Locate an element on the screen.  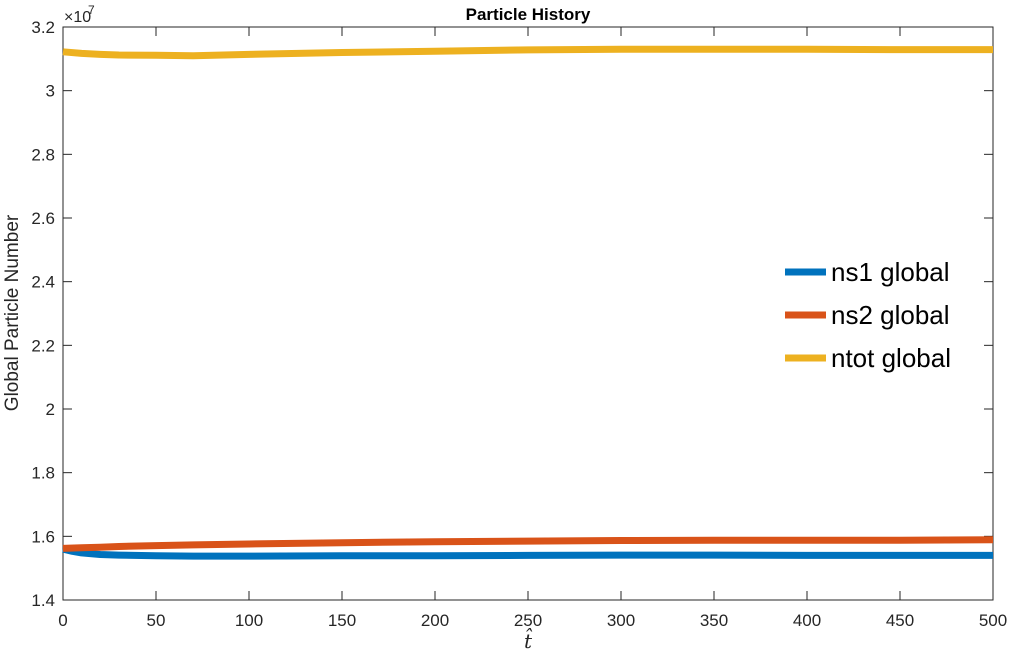
y-tick-label: 1.6 is located at coordinates (43, 536).